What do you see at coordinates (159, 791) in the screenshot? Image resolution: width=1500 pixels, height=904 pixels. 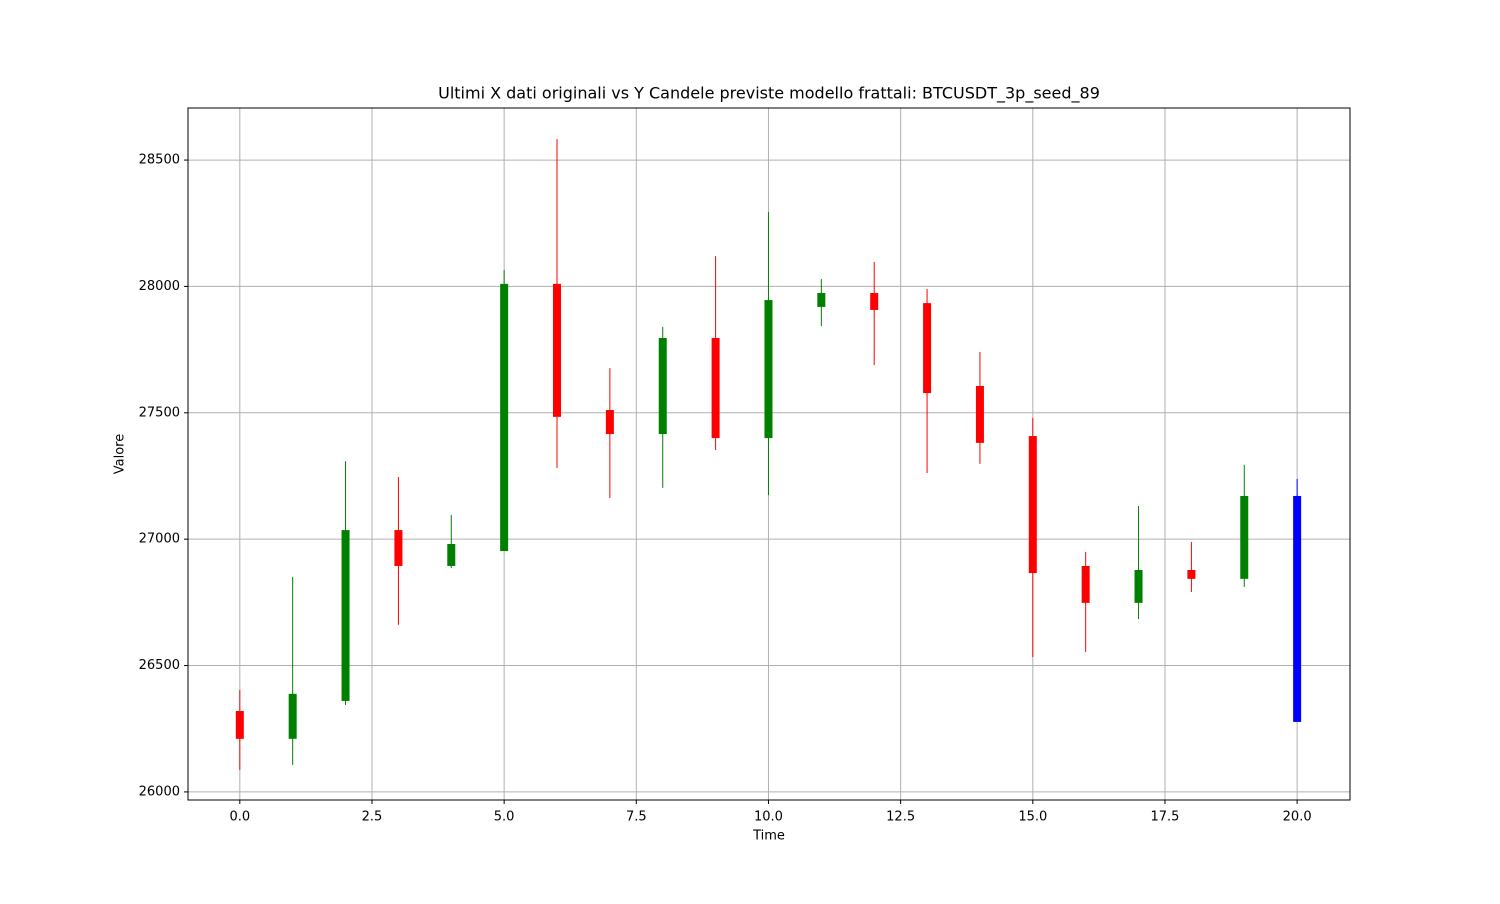 I see `y-tick-label: 26000` at bounding box center [159, 791].